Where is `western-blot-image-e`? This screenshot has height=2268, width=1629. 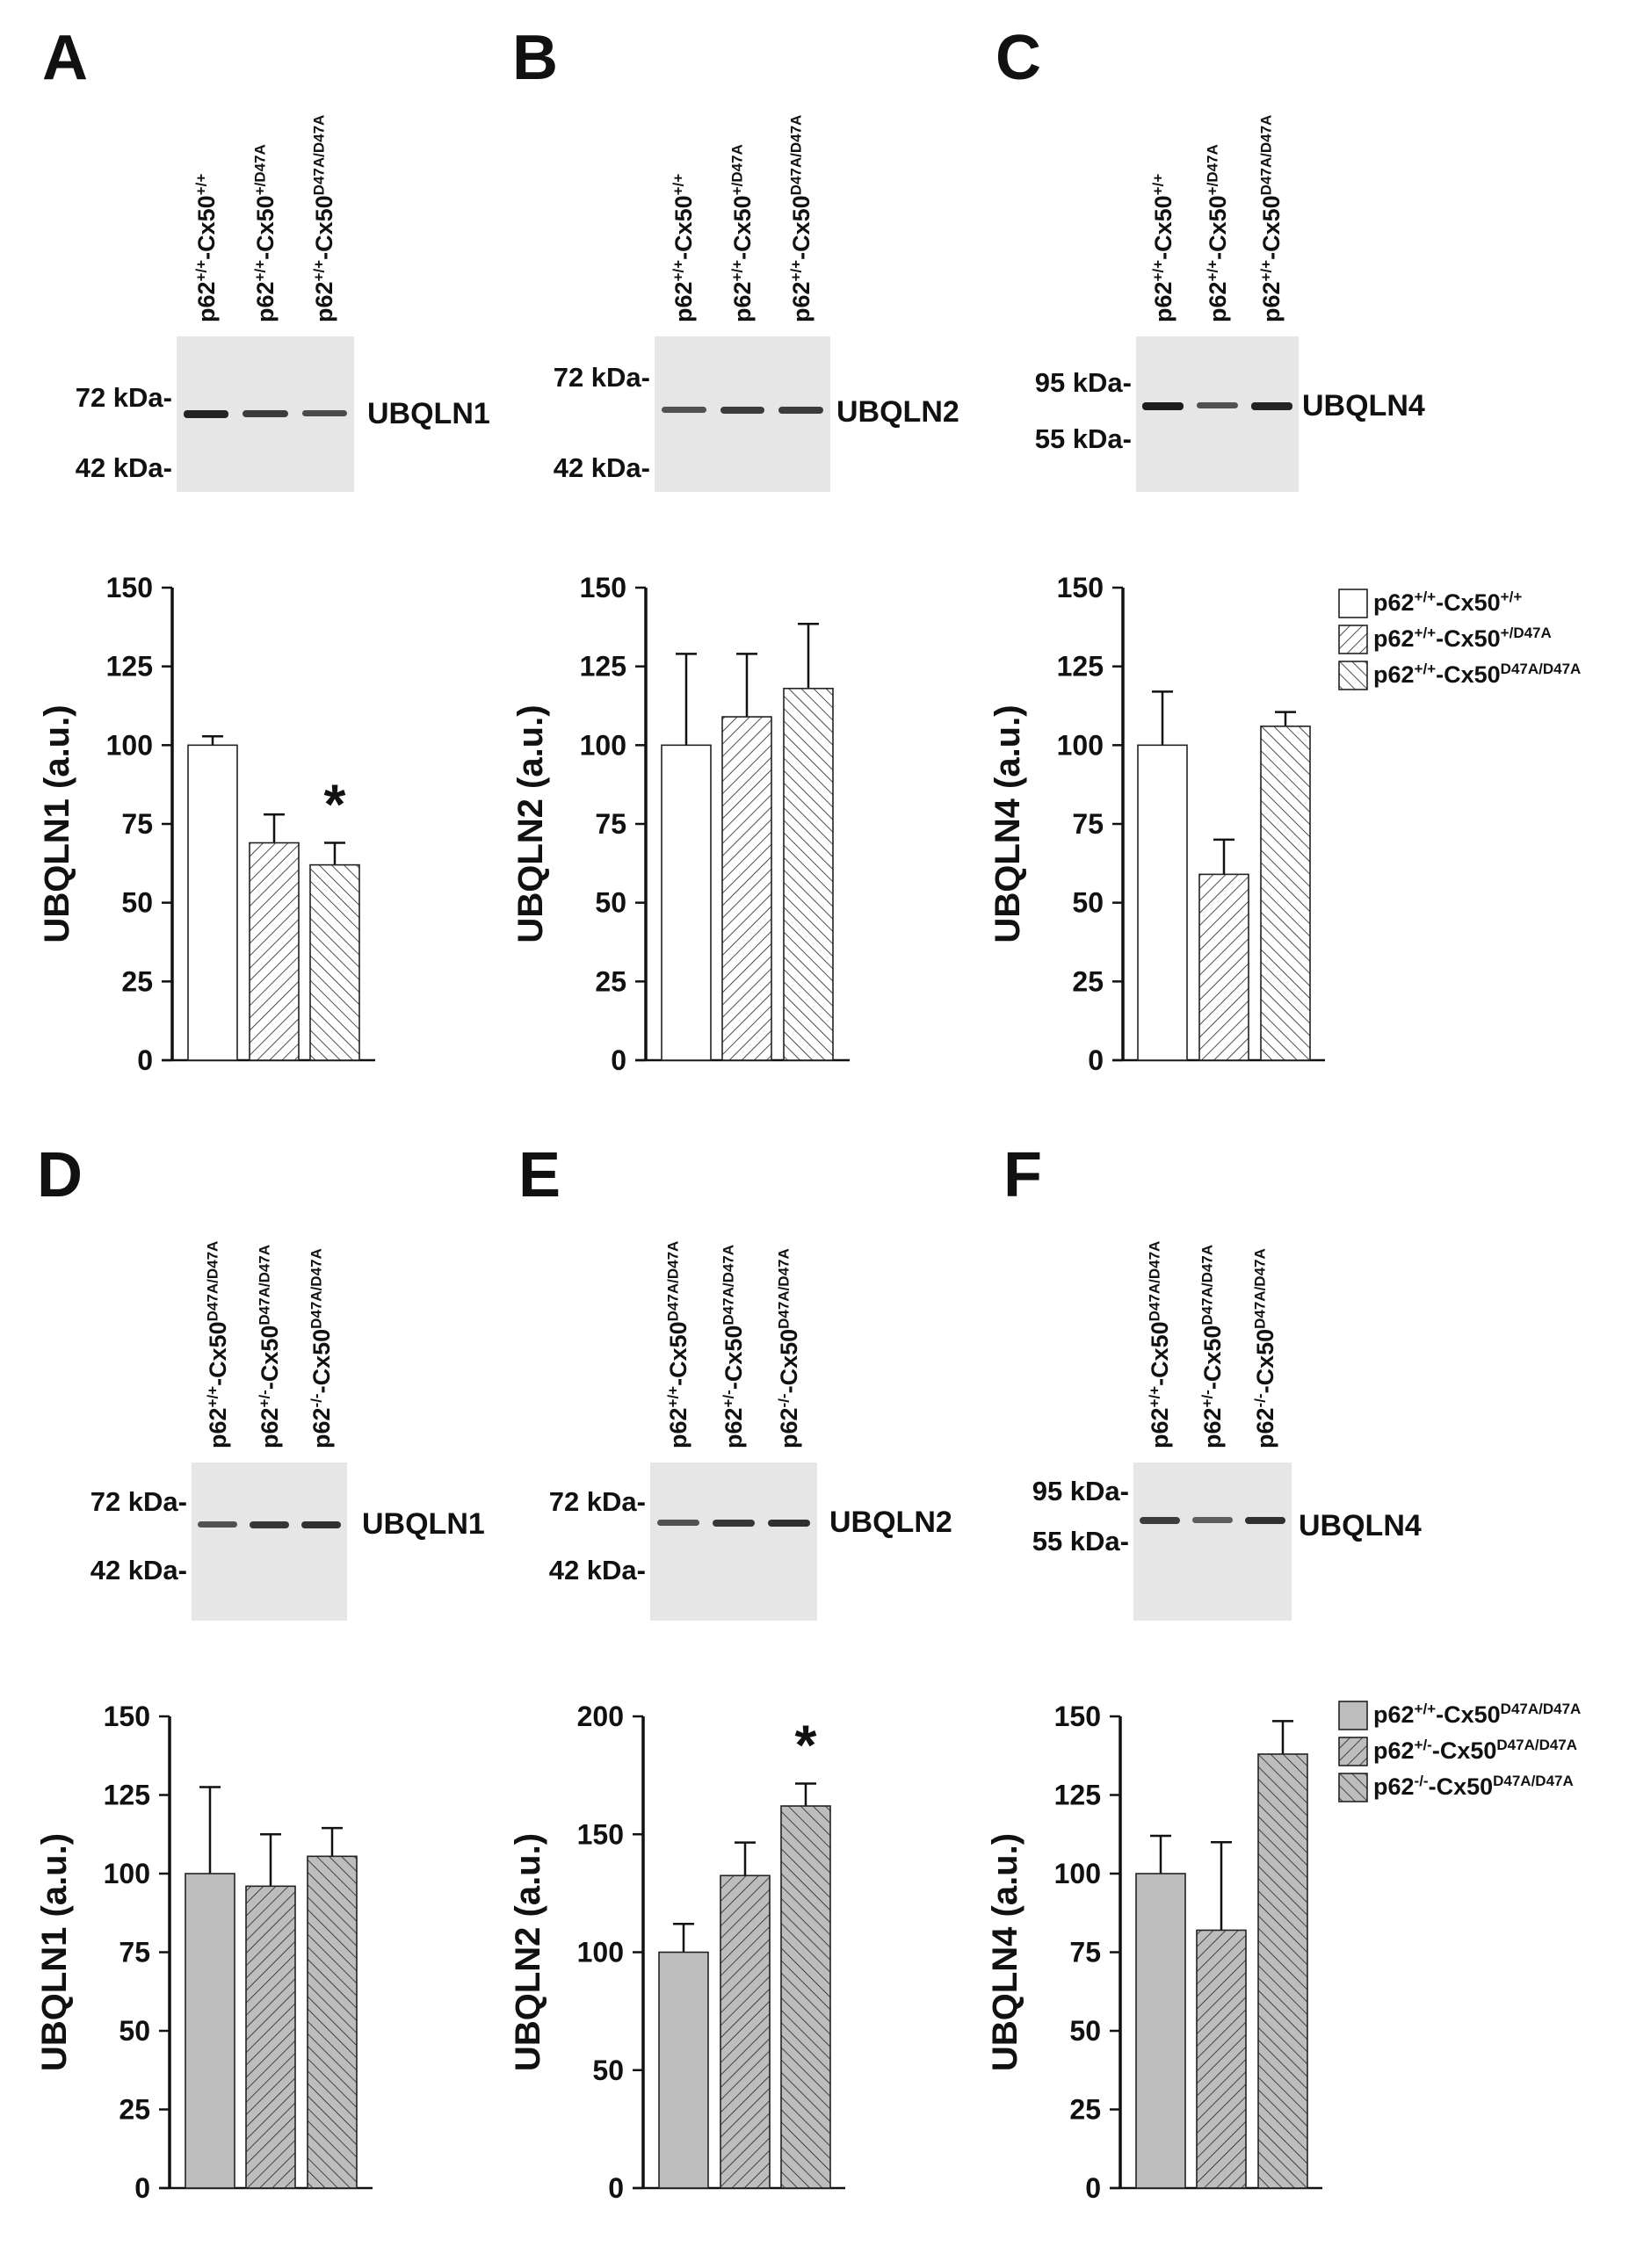
western-blot-image-e is located at coordinates (733, 1542).